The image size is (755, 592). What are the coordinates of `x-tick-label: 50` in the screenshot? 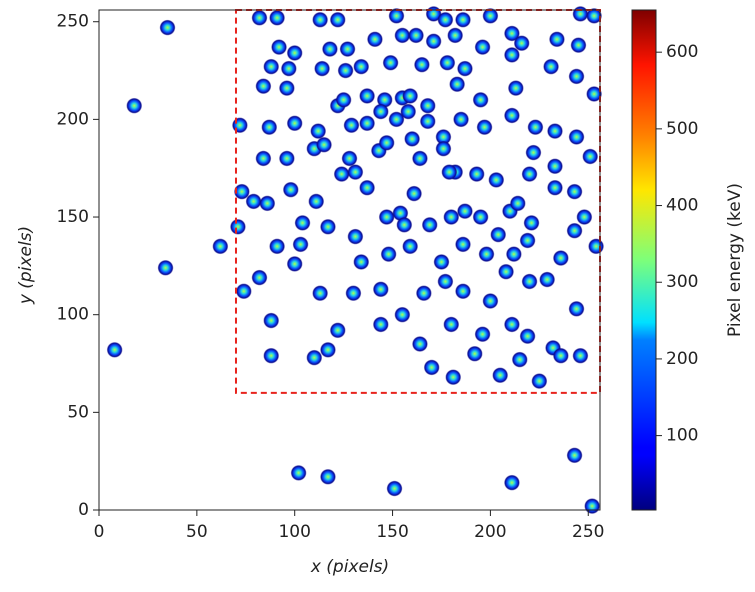 It's located at (197, 532).